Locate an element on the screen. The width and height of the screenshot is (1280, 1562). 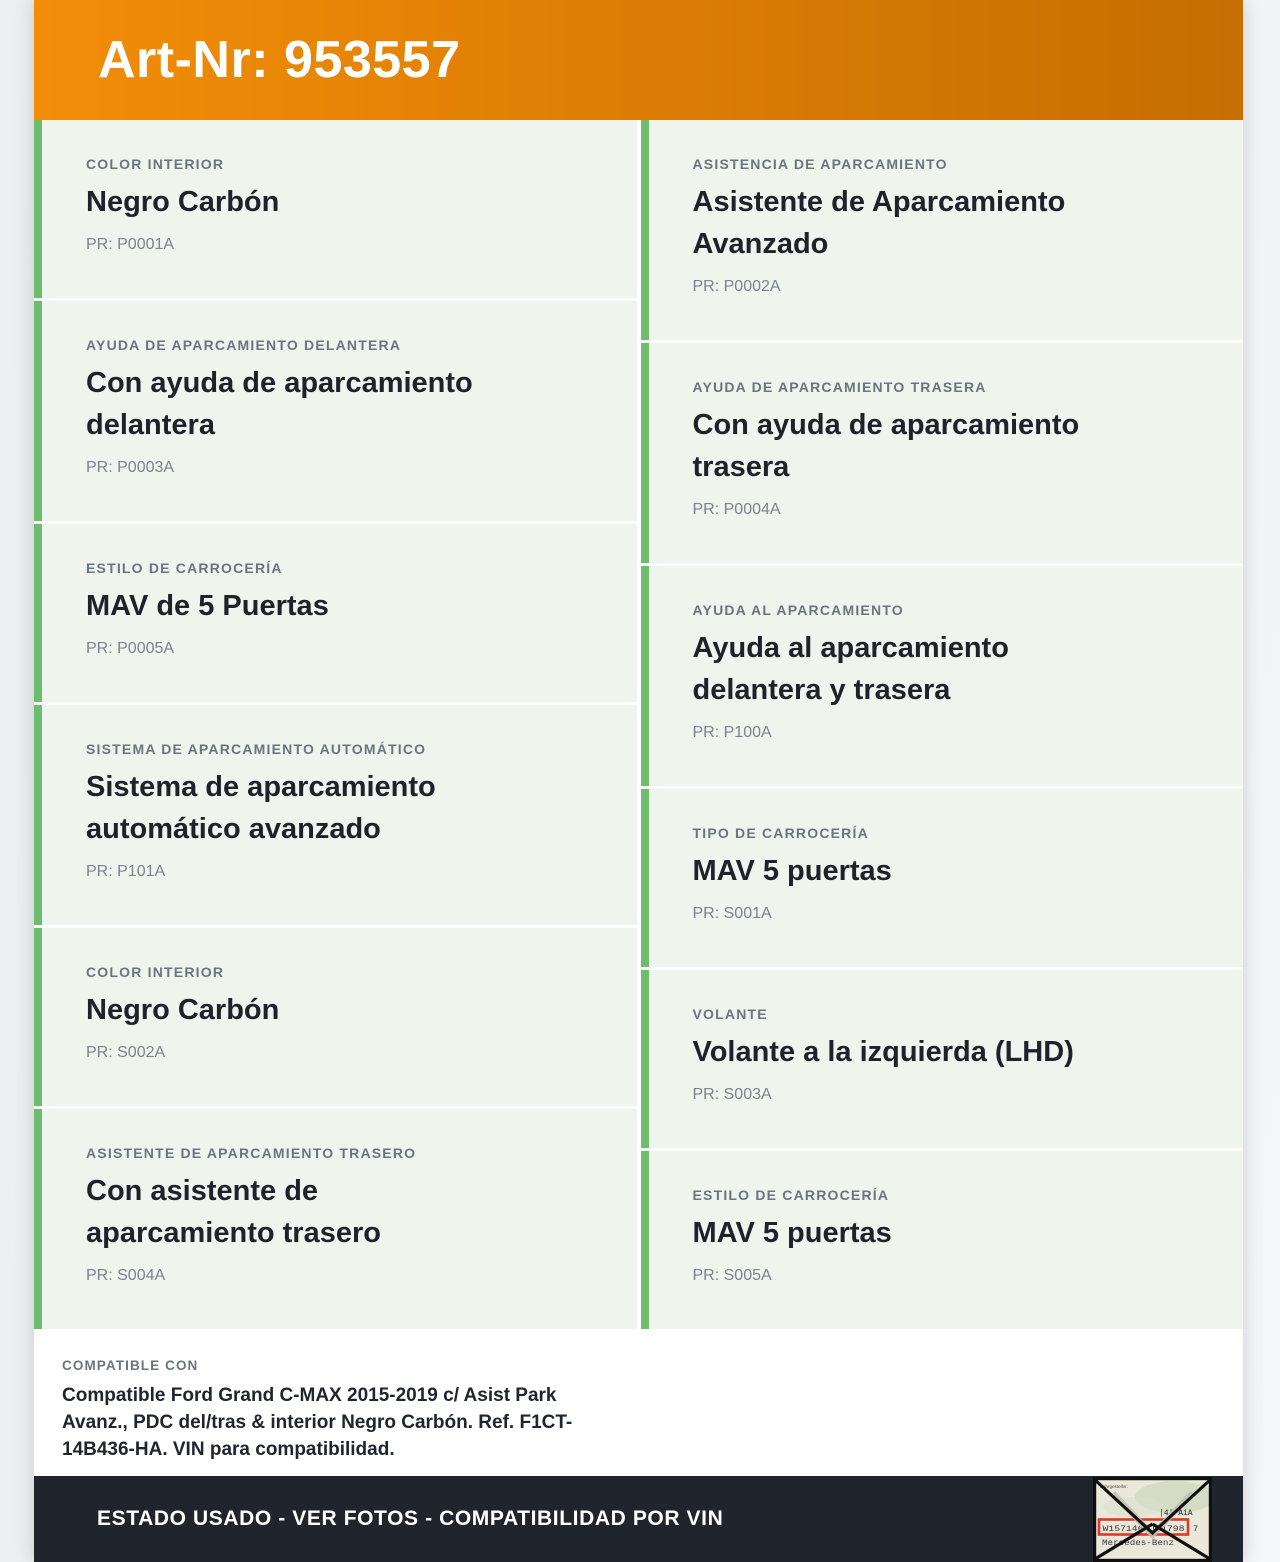
pr-code: PR: S001A is located at coordinates (732, 913).